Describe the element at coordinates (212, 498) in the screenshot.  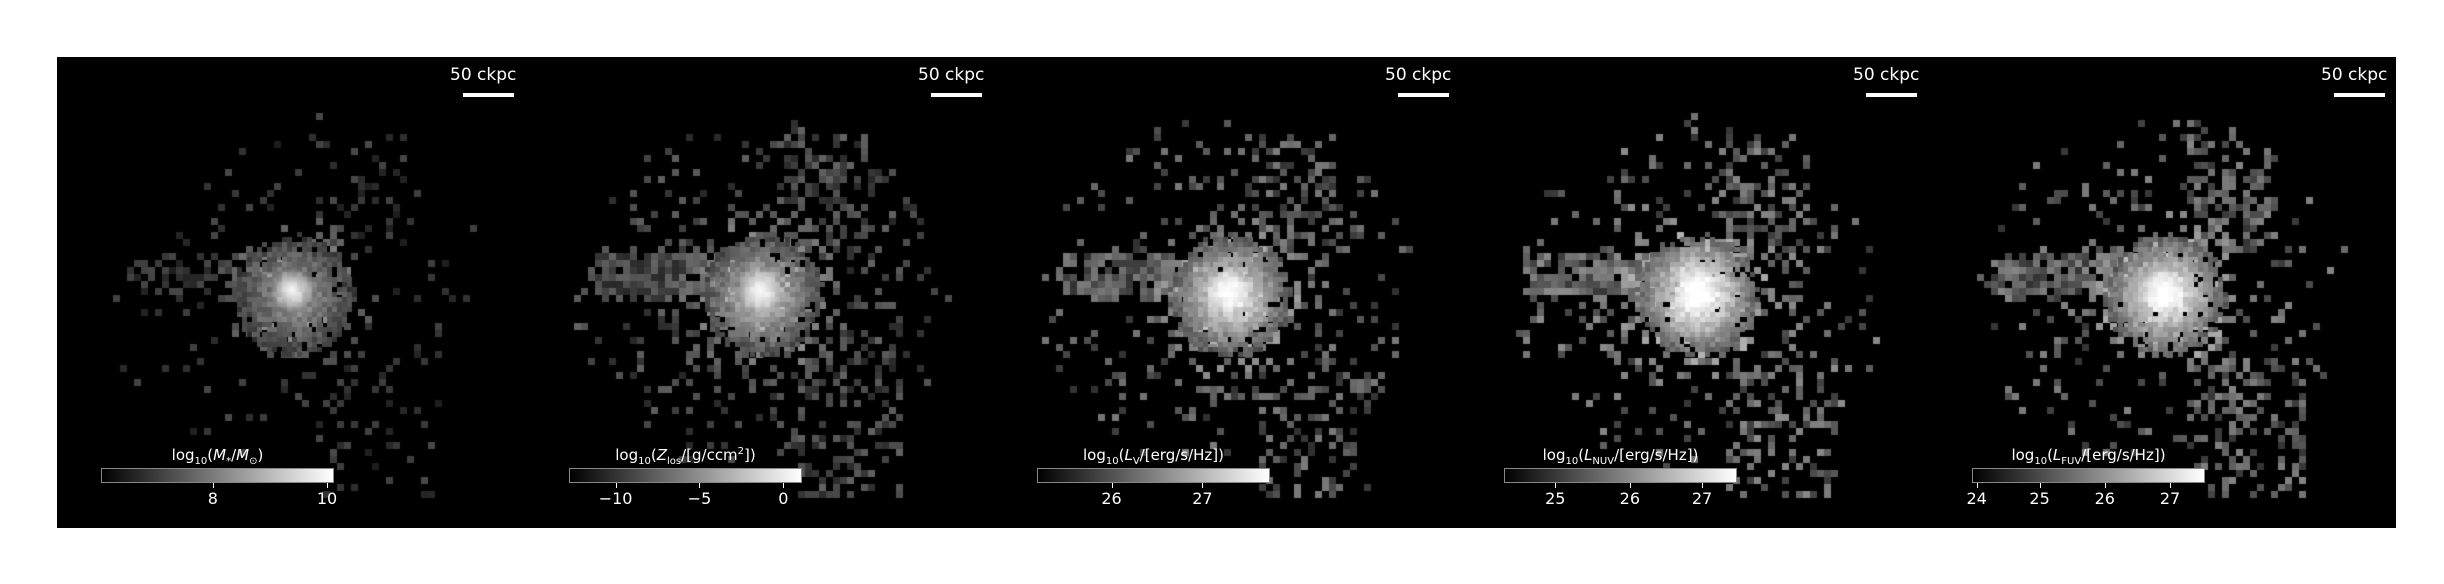
I see `colorbar-tick-label: 8` at that location.